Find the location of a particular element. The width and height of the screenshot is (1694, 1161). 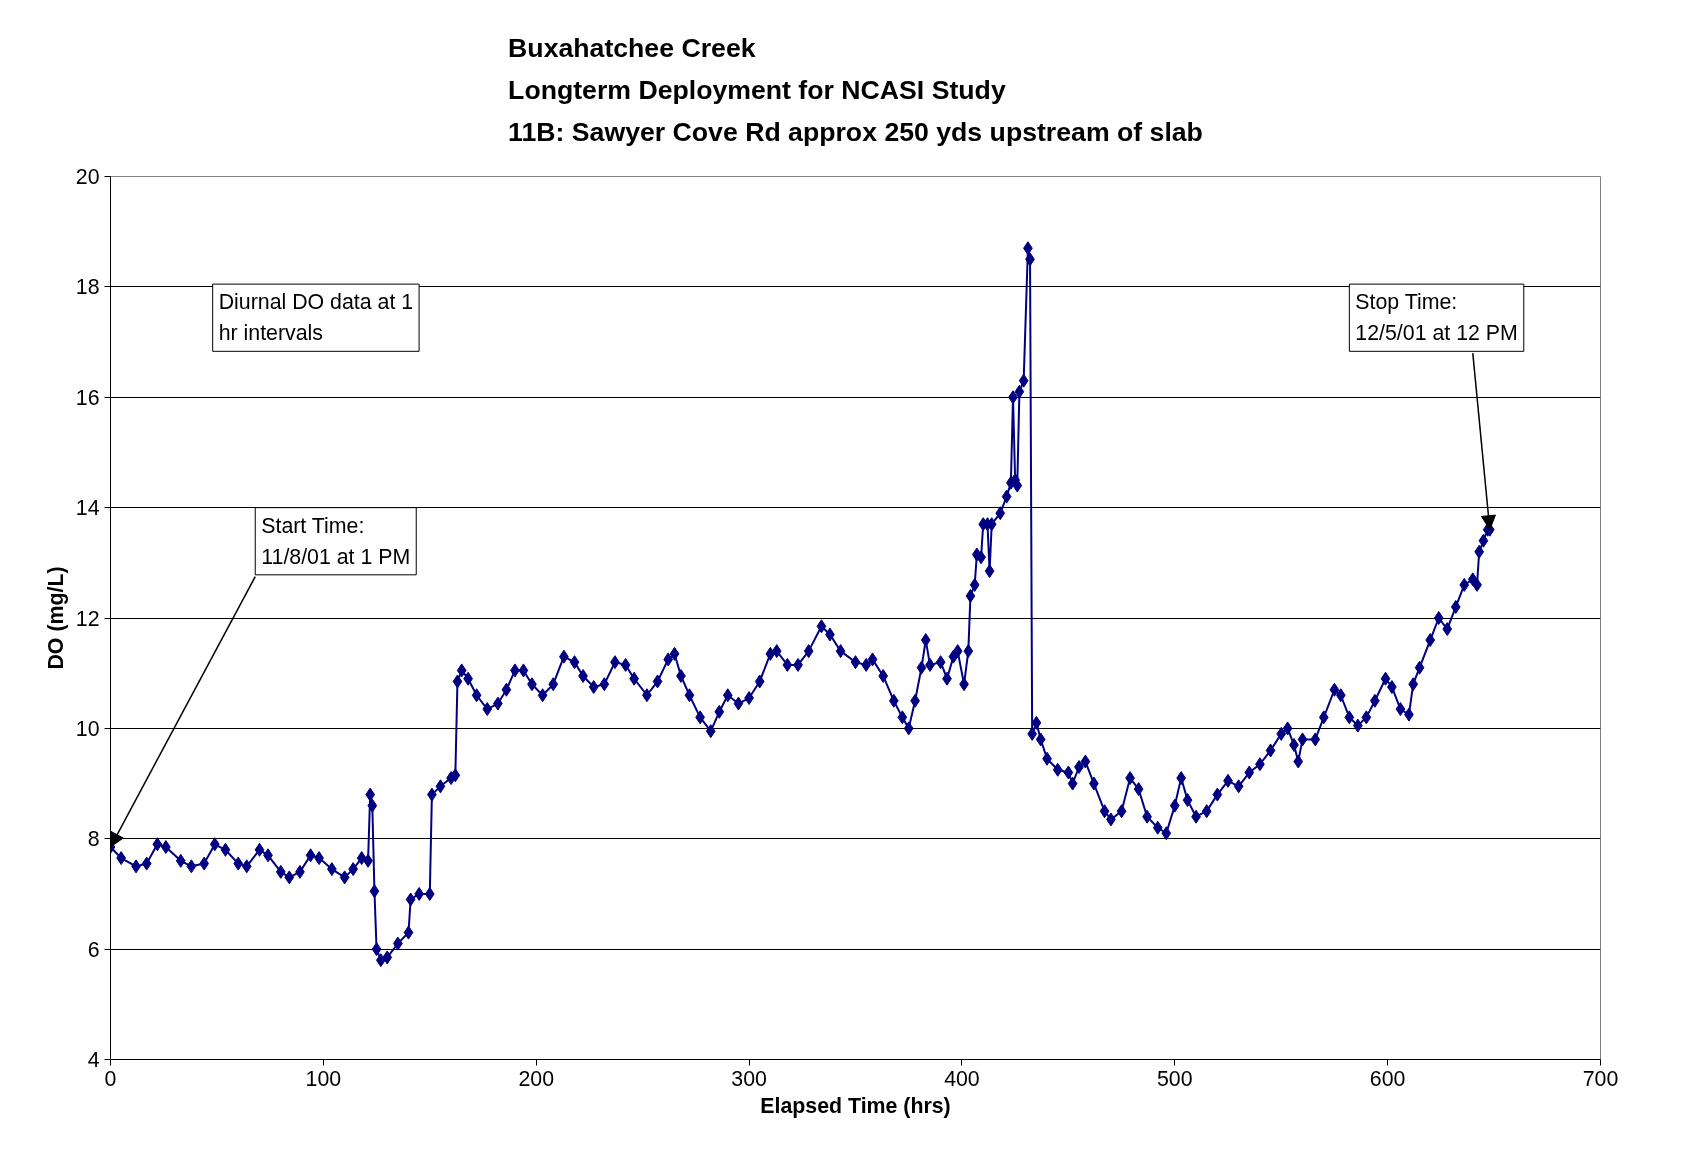

x-axis-title: Elapsed Time (hrs) is located at coordinates (855, 1105).